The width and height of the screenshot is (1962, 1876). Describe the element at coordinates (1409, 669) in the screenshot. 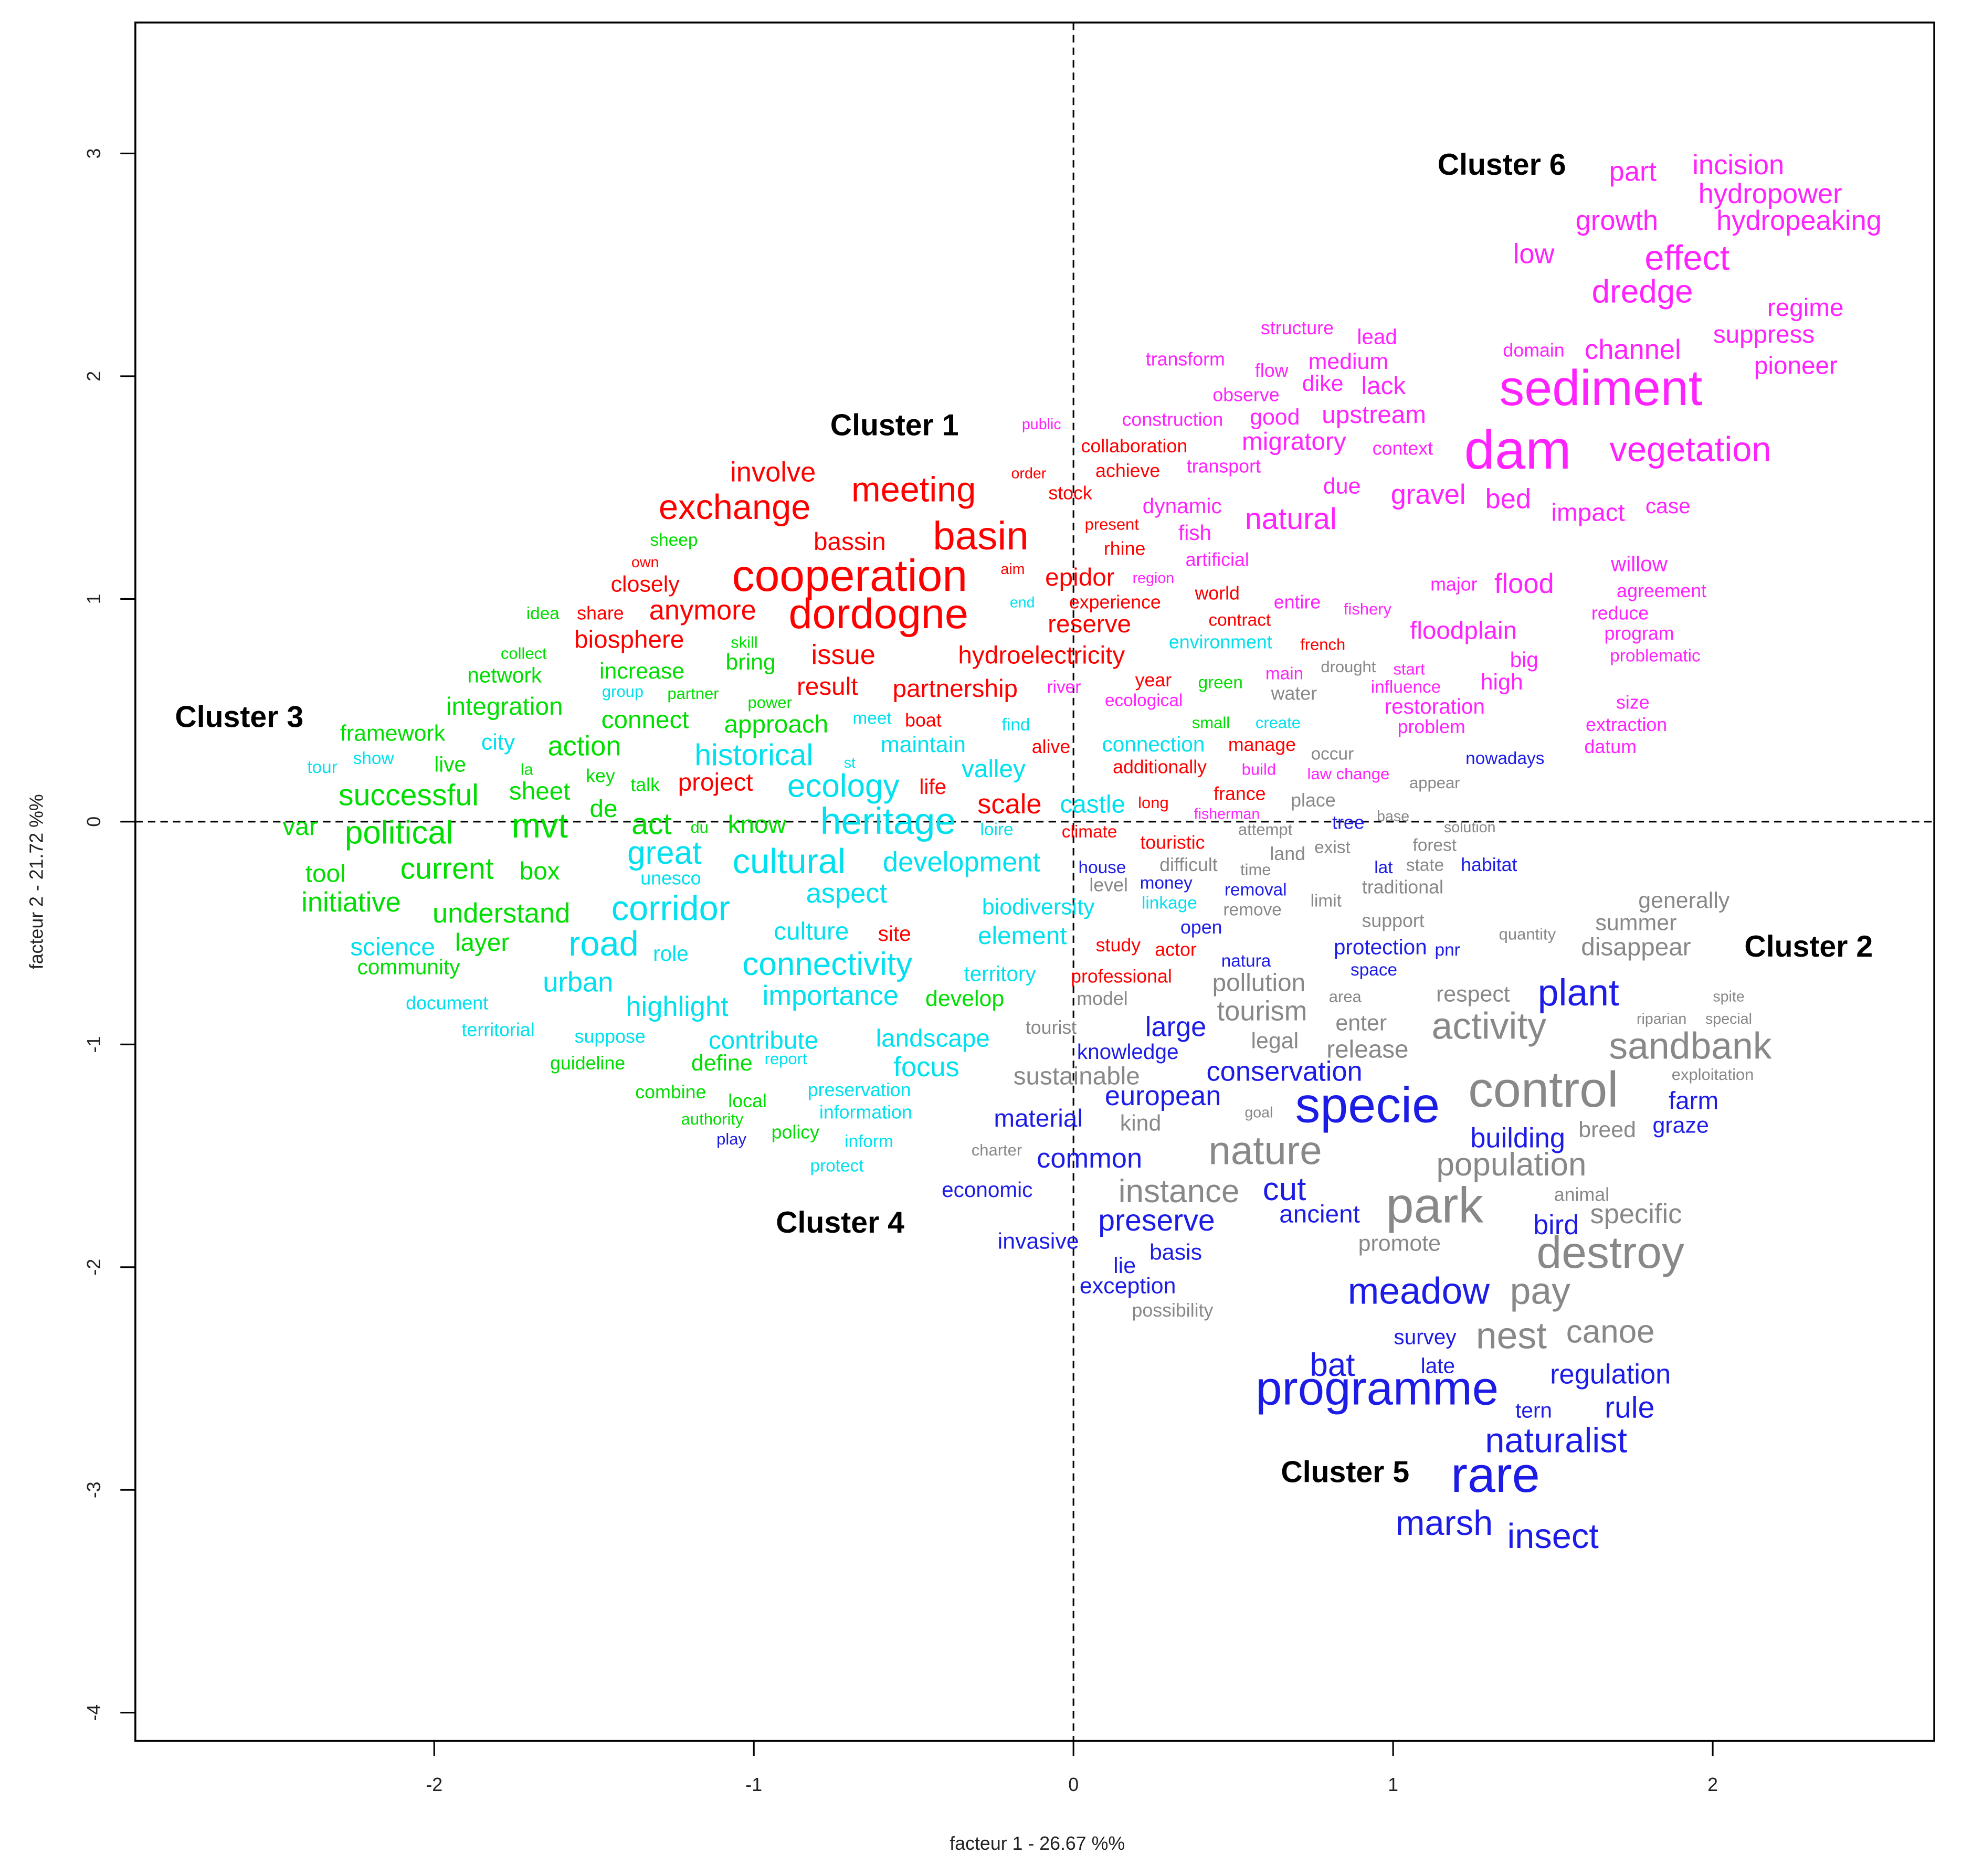

I see `word: start` at that location.